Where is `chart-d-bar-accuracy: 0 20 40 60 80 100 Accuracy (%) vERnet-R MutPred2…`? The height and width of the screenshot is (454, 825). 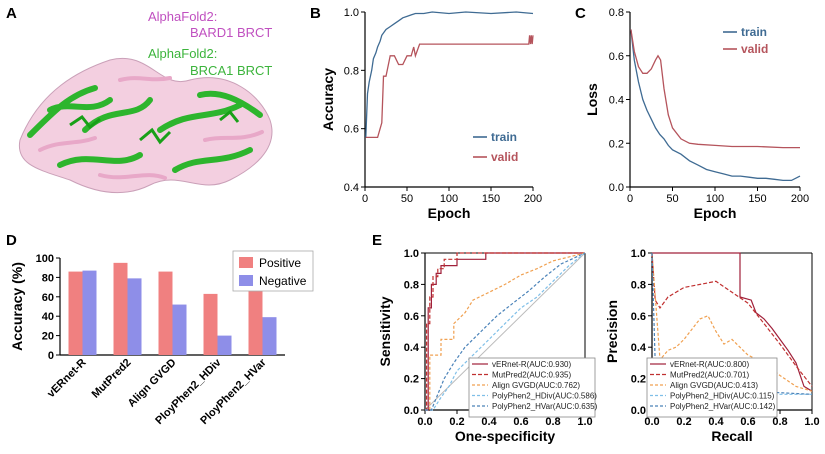 chart-d-bar-accuracy: 0 20 40 60 80 100 Accuracy (%) vERnet-R MutPred2… is located at coordinates (161, 338).